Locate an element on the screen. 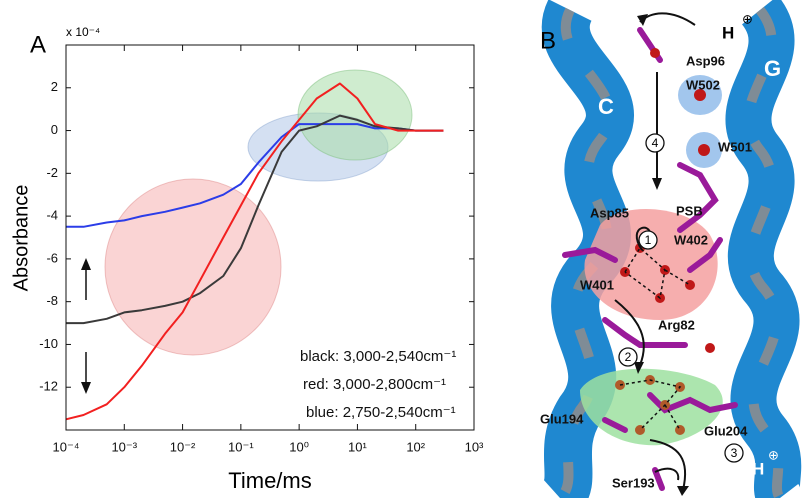  y-tick-label: -8 is located at coordinates (52, 300).